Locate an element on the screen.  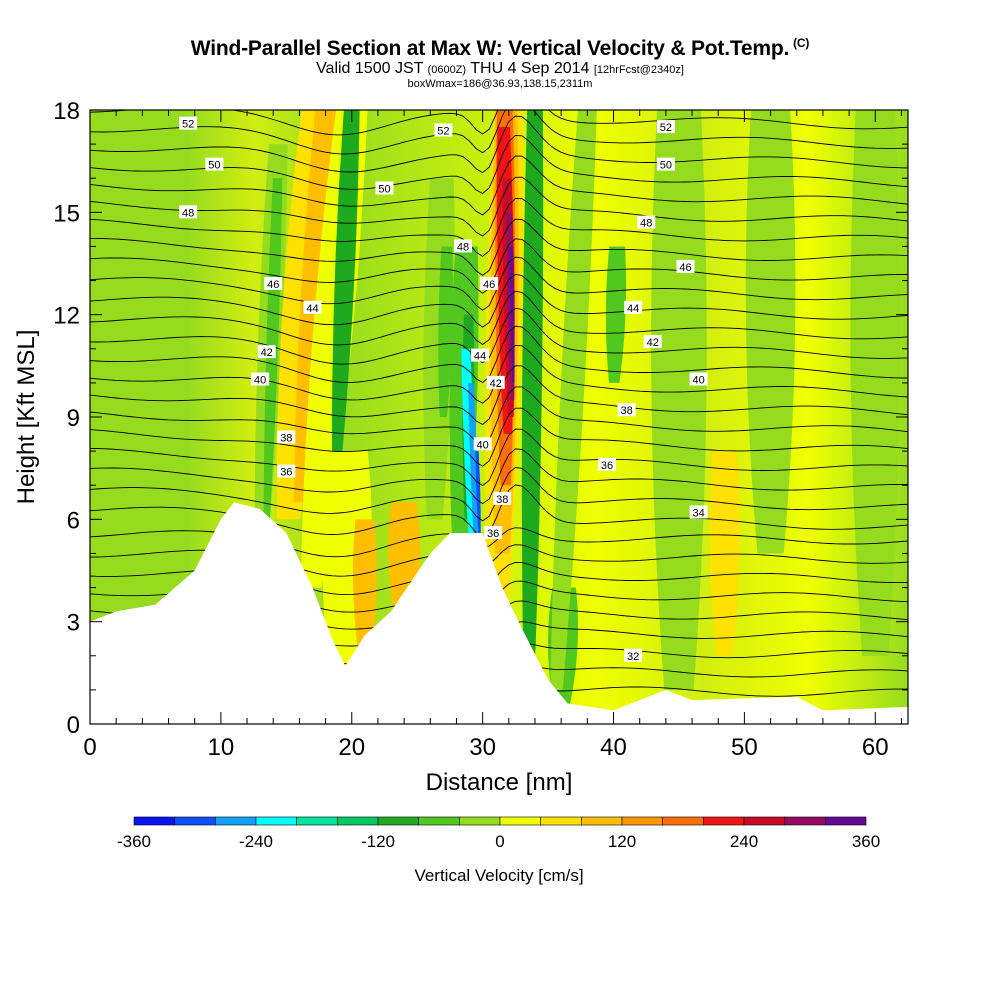
theta-label: 44 is located at coordinates (633, 307).